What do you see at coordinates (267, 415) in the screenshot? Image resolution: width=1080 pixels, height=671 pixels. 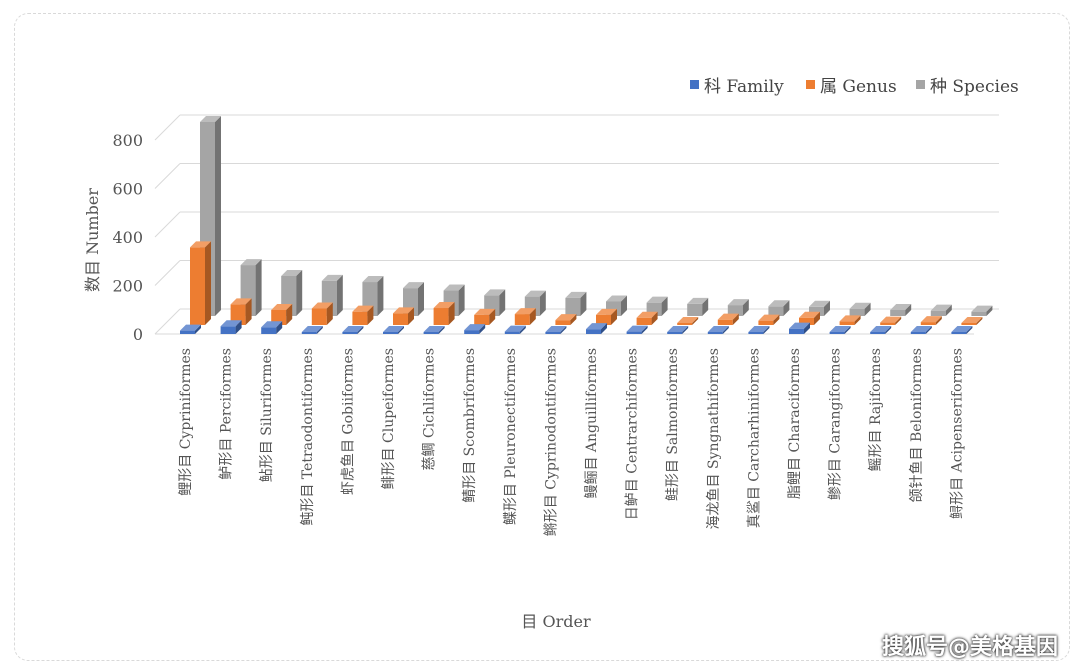 I see `x-tick-2: 鲇形目 Siluriformes` at bounding box center [267, 415].